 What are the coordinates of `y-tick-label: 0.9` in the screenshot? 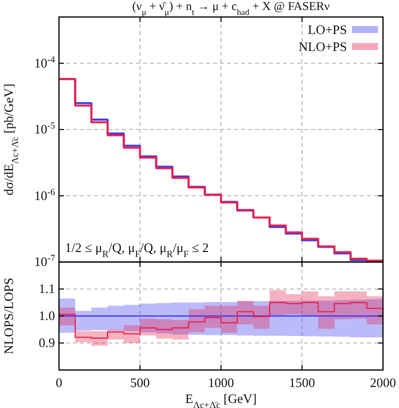 It's located at (46, 342).